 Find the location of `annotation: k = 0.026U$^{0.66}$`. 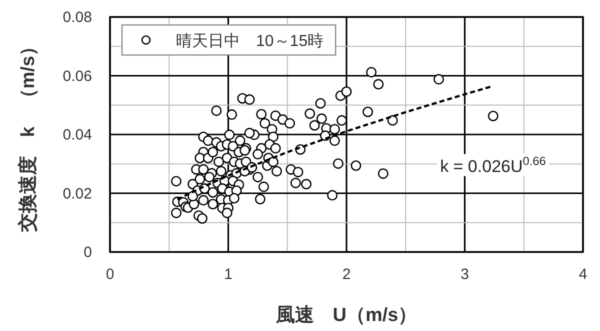

annotation: k = 0.026U$^{0.66}$ is located at coordinates (493, 165).